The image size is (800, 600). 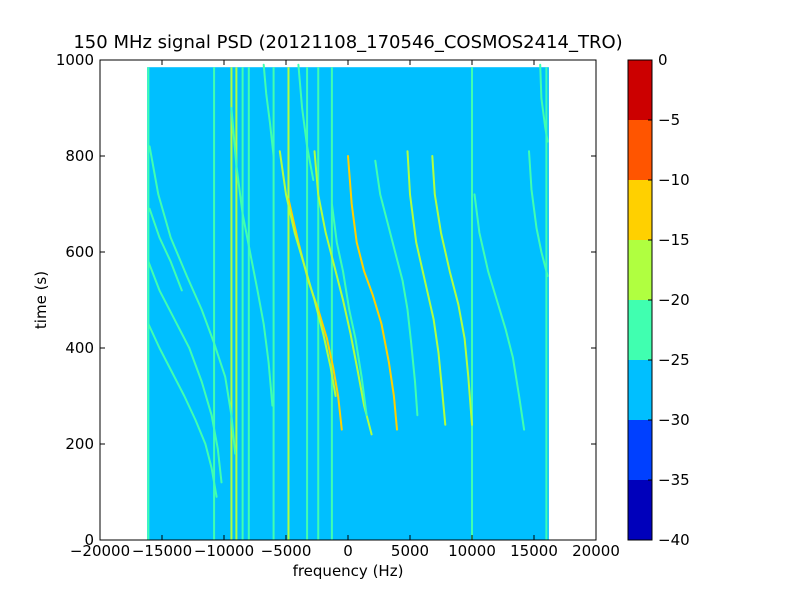 I want to click on x-tick-label: 15000, so click(x=534, y=551).